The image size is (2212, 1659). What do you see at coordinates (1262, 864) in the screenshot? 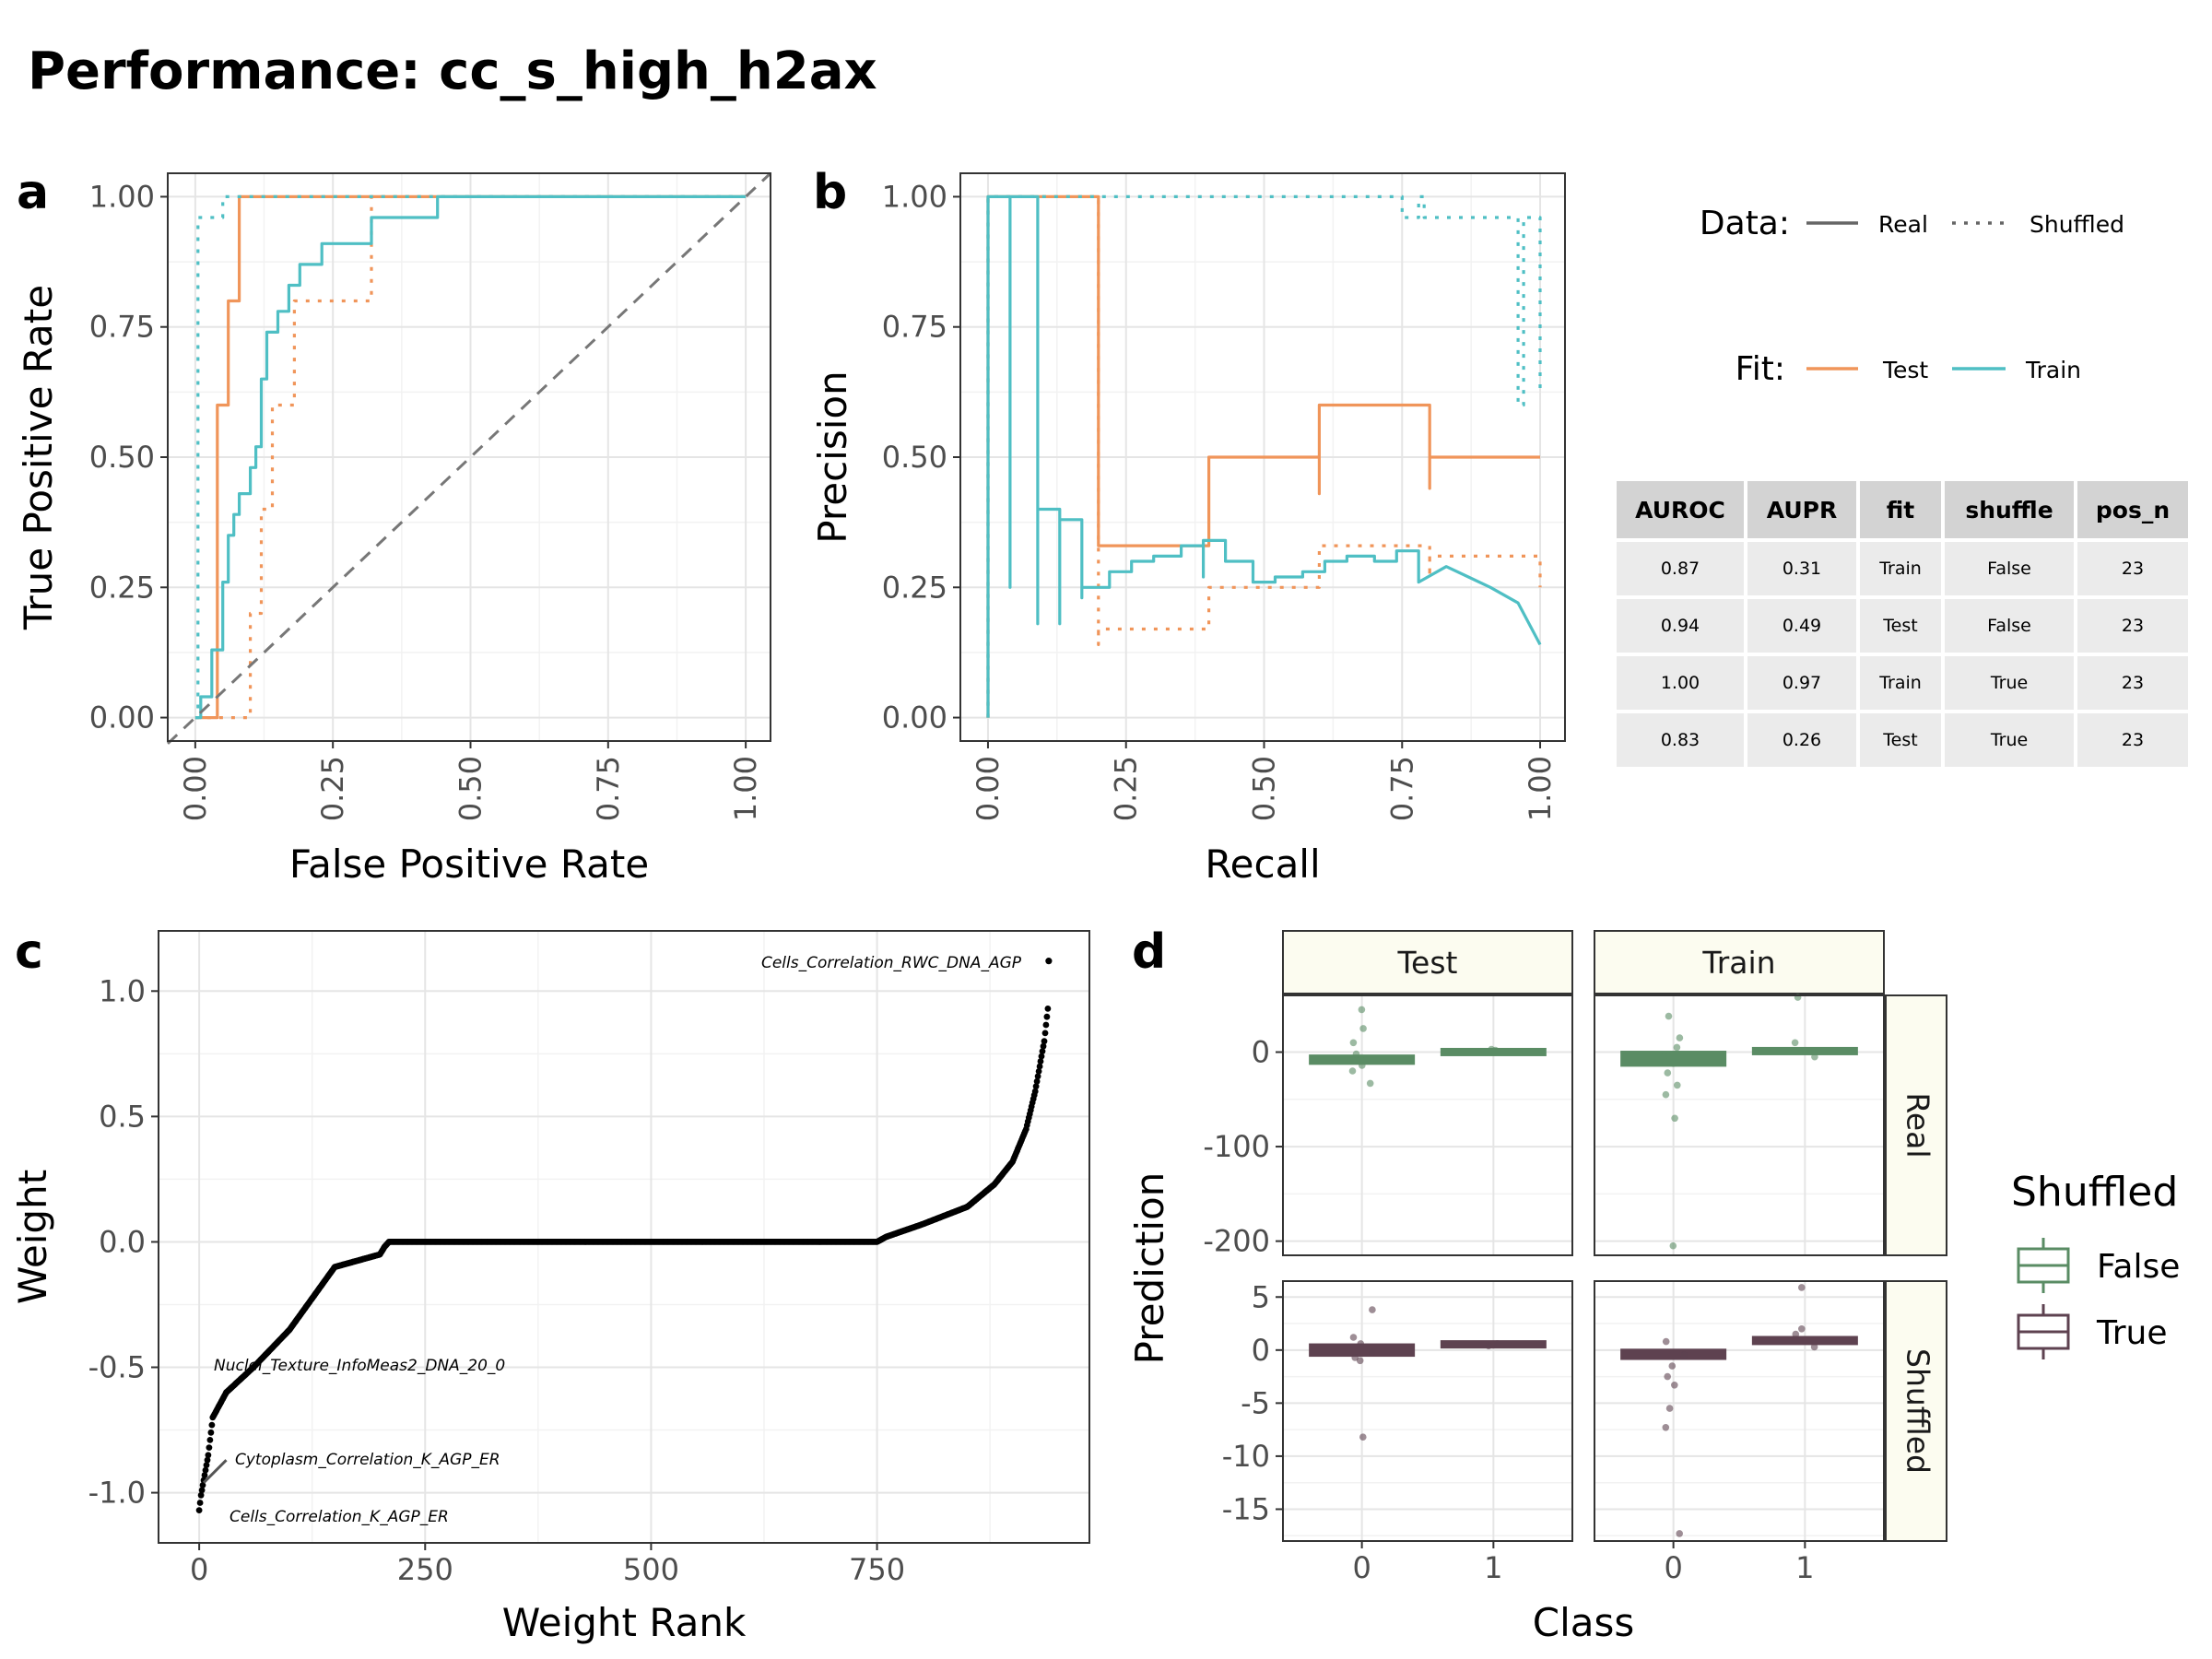
I see `x-axis-label: Recall` at bounding box center [1262, 864].